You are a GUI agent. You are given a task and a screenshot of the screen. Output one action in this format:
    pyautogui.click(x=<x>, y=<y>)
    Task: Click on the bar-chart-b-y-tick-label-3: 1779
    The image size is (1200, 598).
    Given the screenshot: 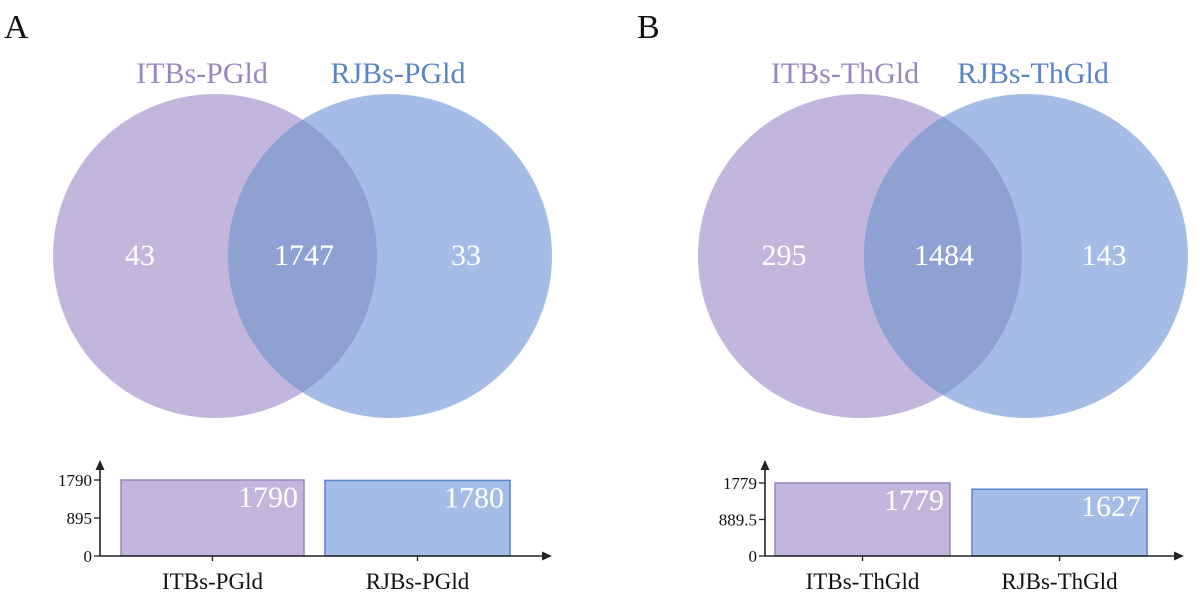 What is the action you would take?
    pyautogui.click(x=740, y=483)
    